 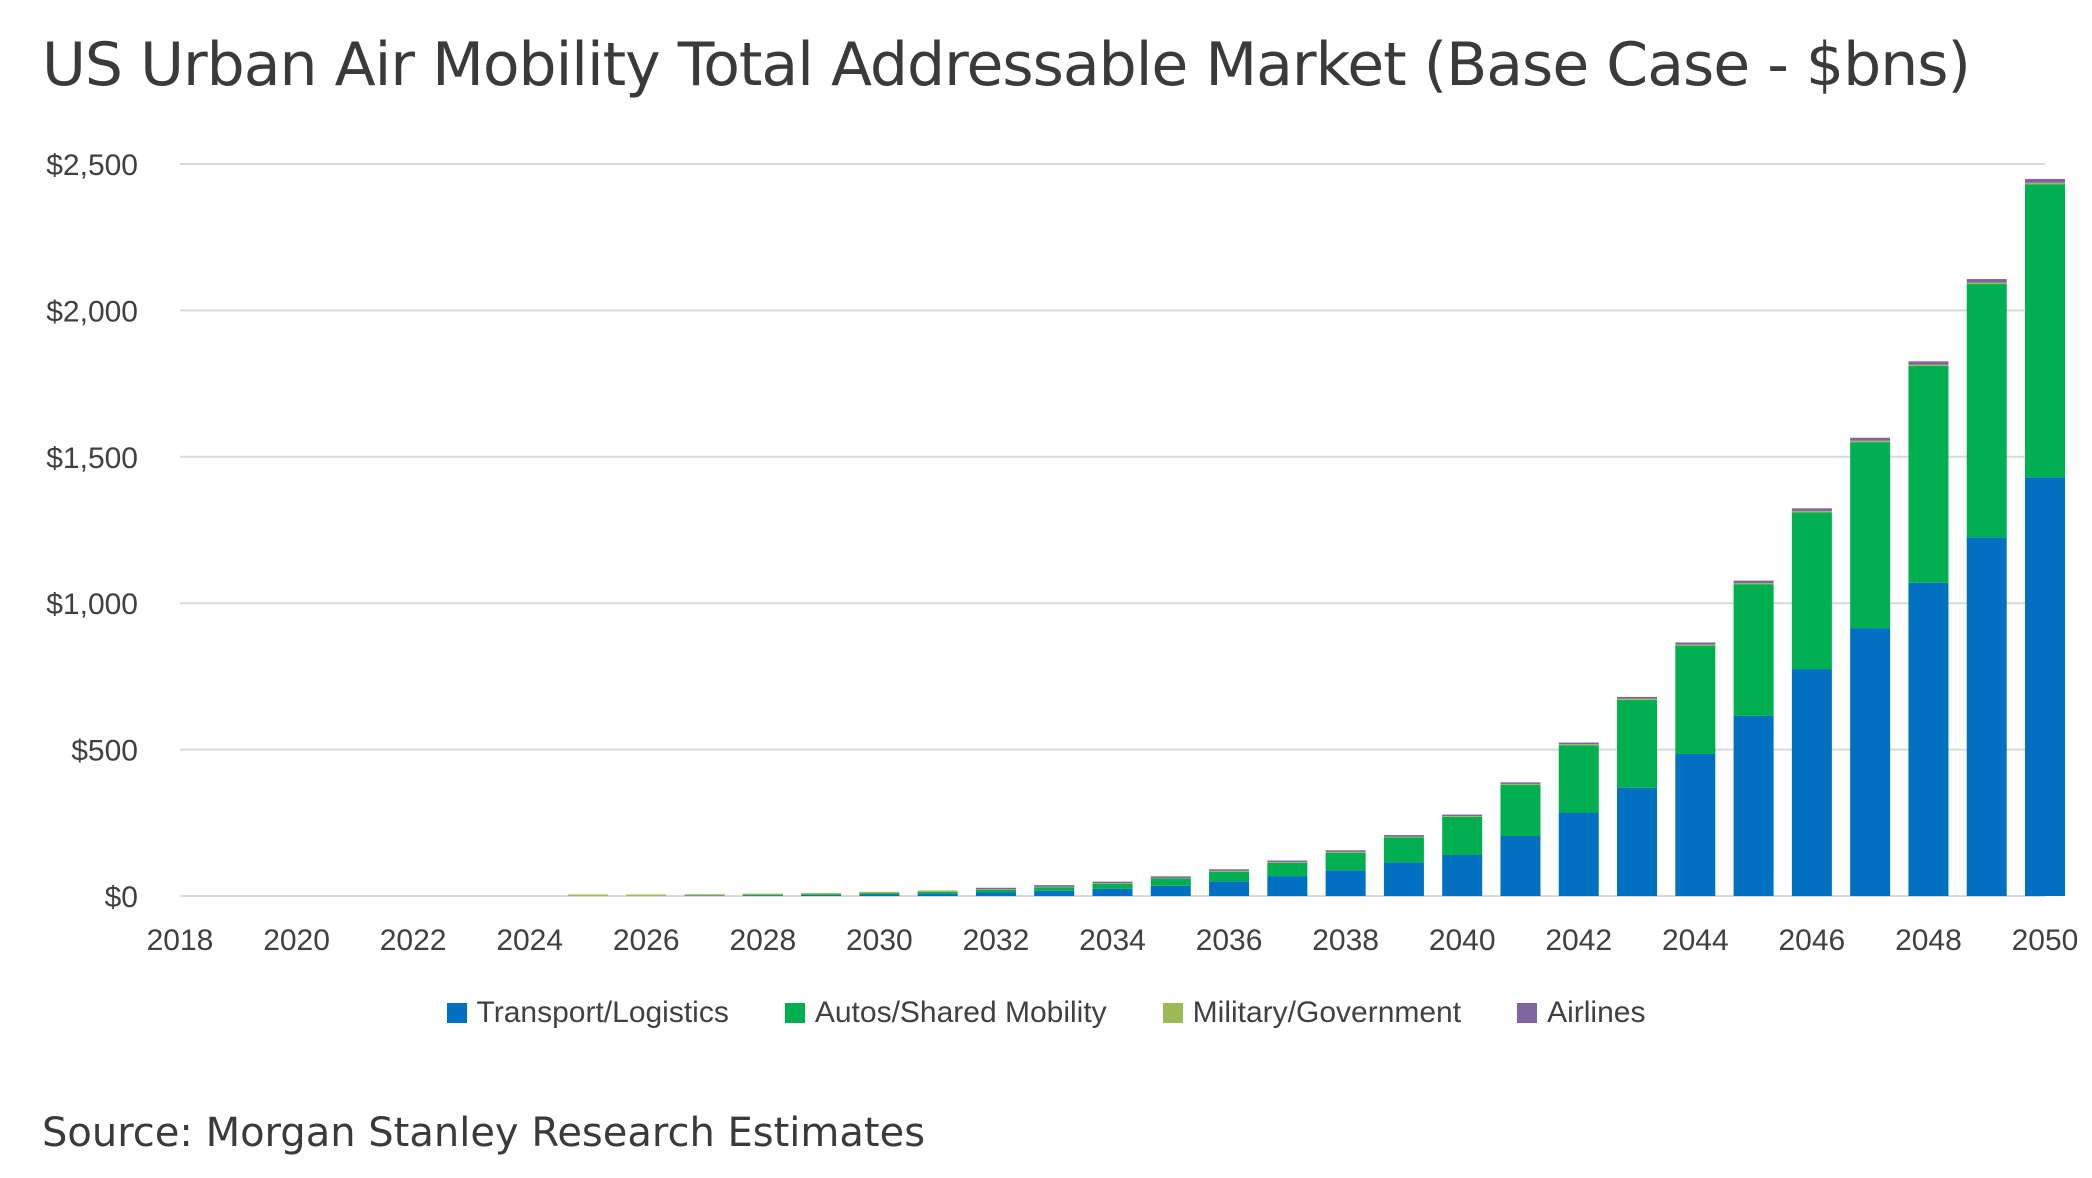 I want to click on bar-segment-transport-2033, so click(x=1054, y=893).